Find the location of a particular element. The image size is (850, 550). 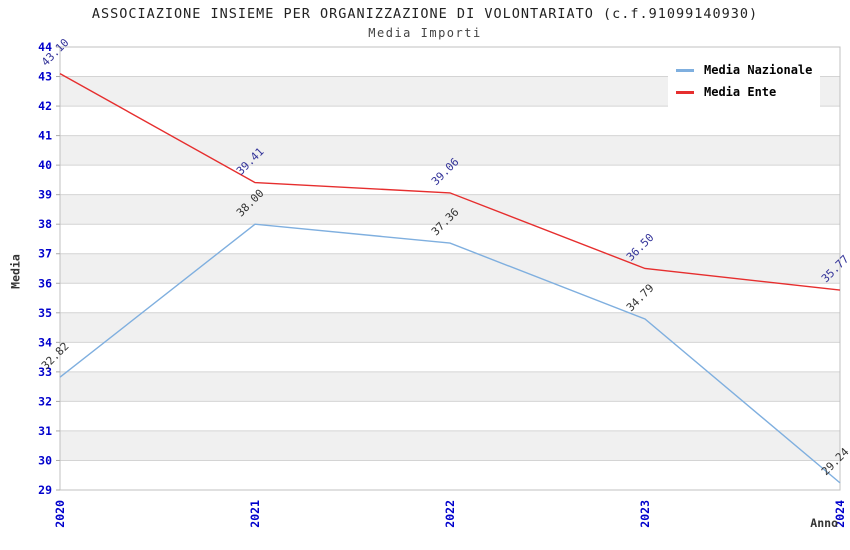

y-tick-label: 41 is located at coordinates (45, 136).